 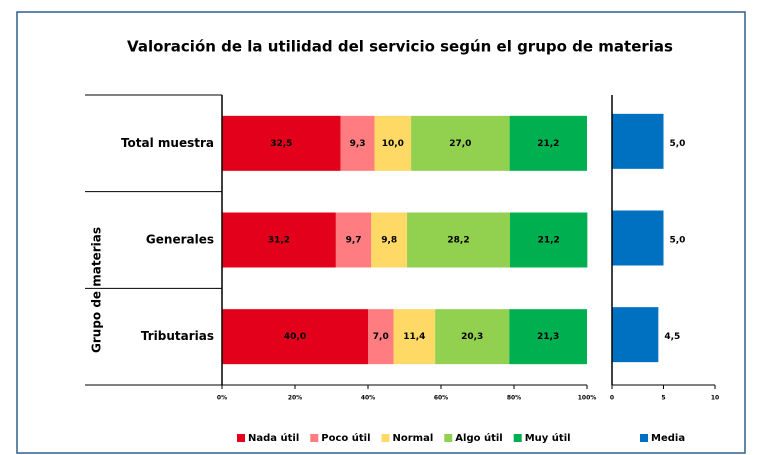 I want to click on data-label: 32,5, so click(x=281, y=144).